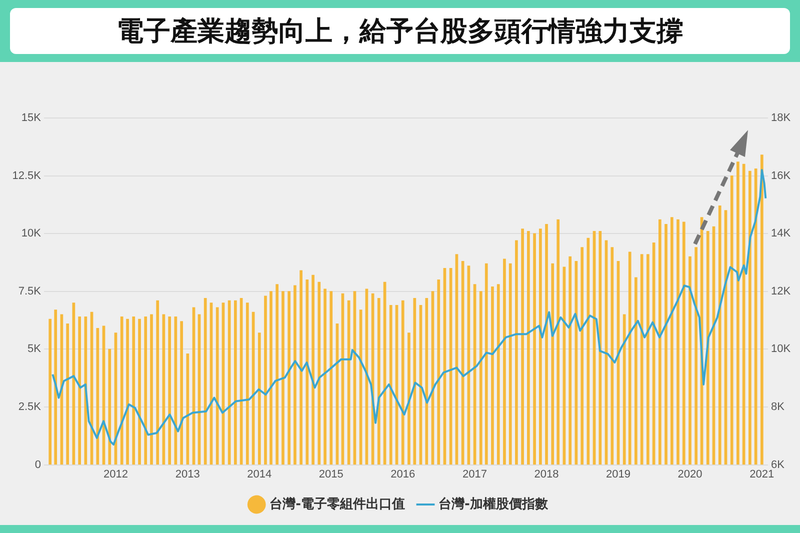  Describe the element at coordinates (187, 474) in the screenshot. I see `x-tick-label: 2013` at that location.